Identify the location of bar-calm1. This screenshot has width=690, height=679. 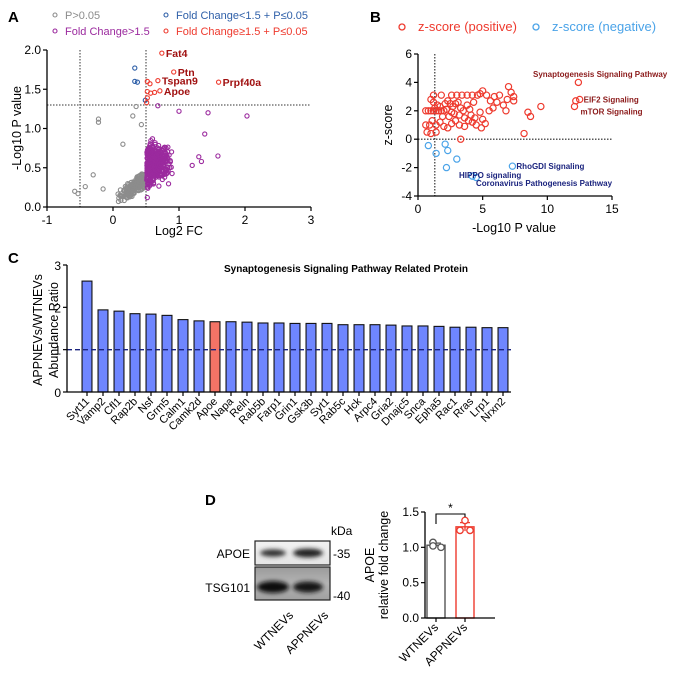
(183, 356).